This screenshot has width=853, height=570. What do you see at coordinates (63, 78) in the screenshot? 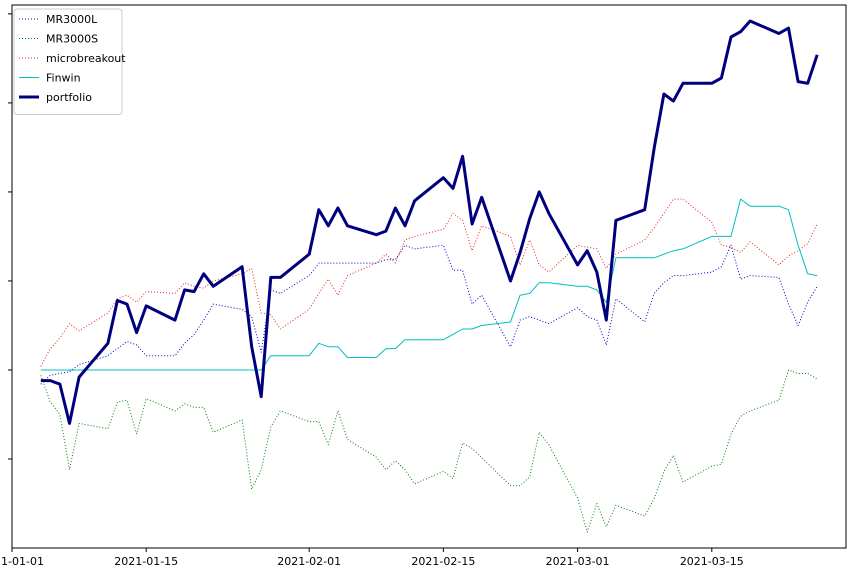
I see `legend-item-label: Finwin` at bounding box center [63, 78].